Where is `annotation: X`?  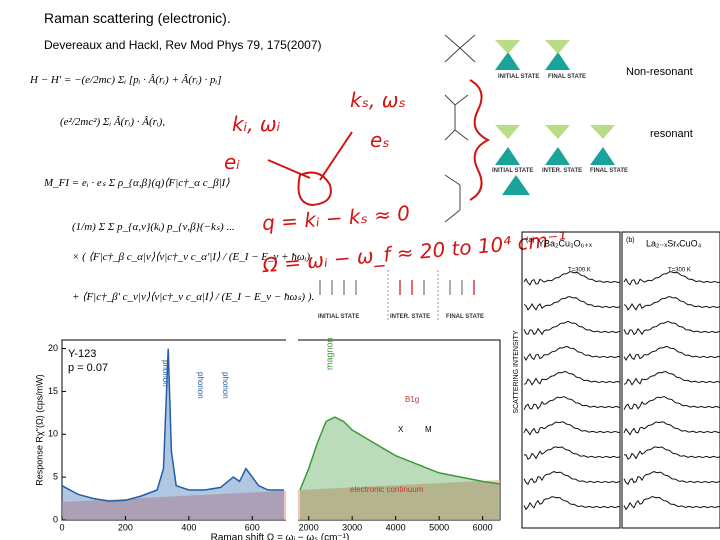
annotation: X is located at coordinates (401, 429).